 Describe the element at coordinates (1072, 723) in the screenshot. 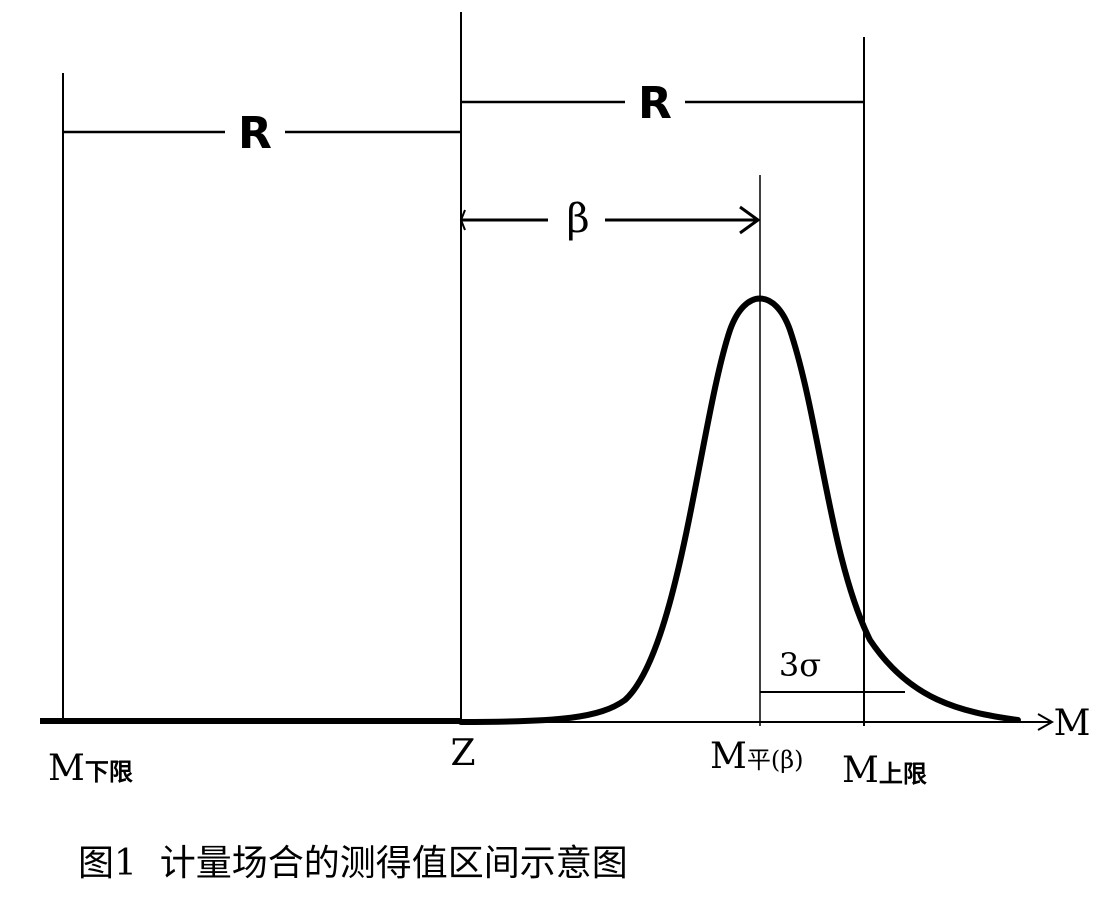

I see `axis-label: M` at that location.